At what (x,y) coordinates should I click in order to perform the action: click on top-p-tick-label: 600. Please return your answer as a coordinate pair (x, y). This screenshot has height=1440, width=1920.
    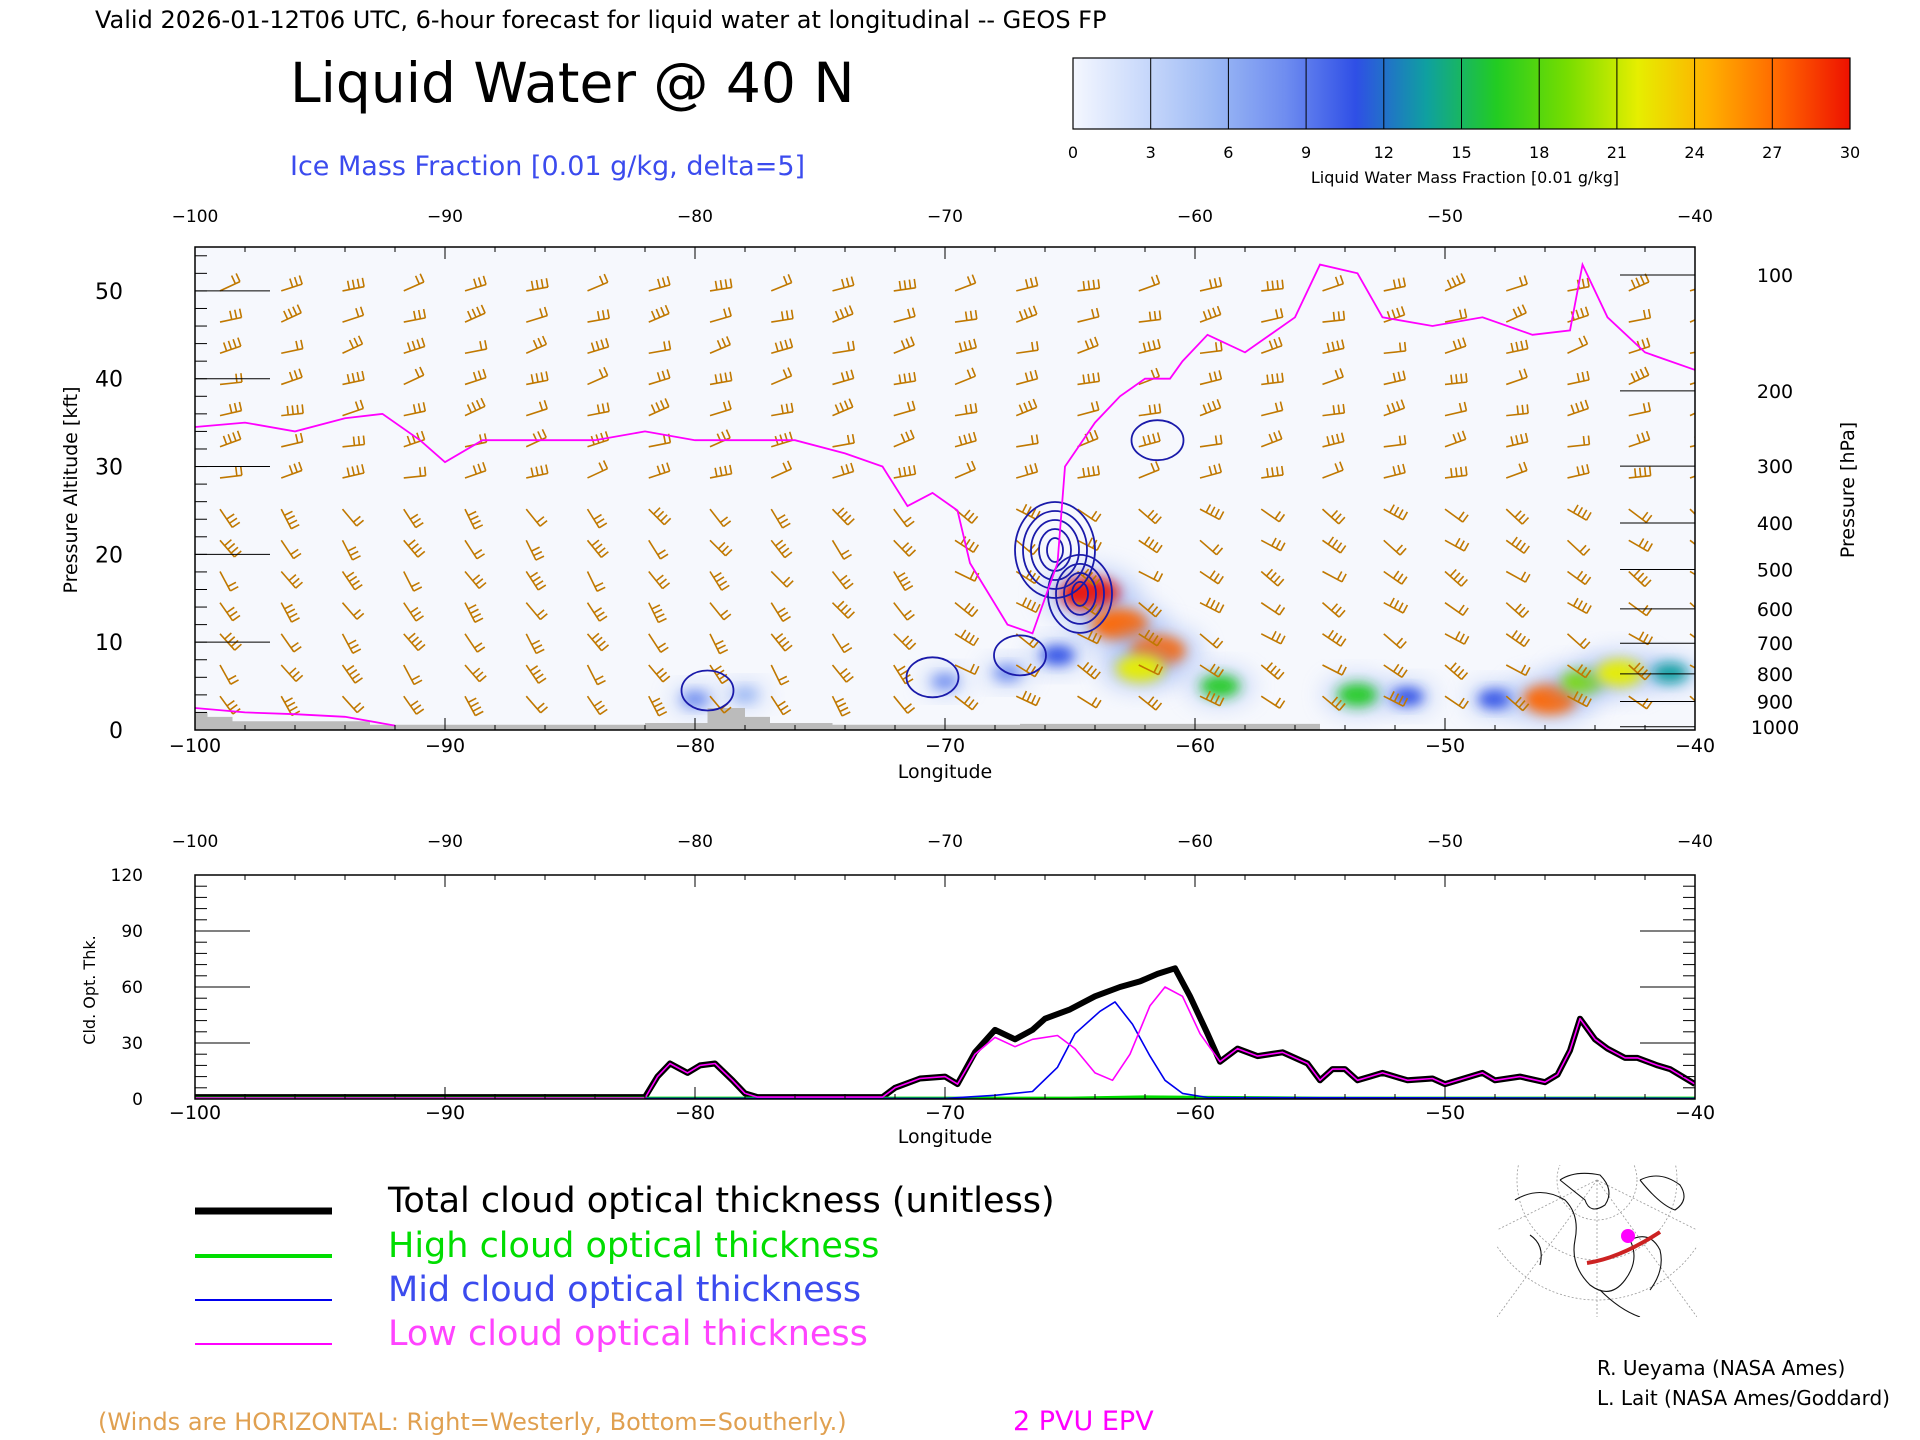
    Looking at the image, I should click on (1775, 610).